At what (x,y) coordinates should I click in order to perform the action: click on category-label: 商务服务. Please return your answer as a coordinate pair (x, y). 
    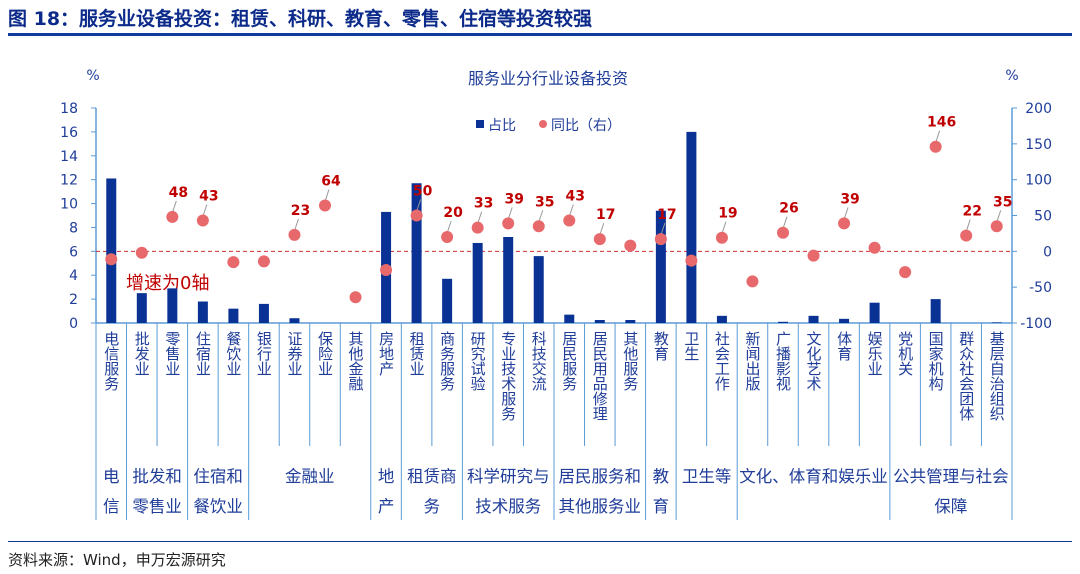
    Looking at the image, I should click on (447, 361).